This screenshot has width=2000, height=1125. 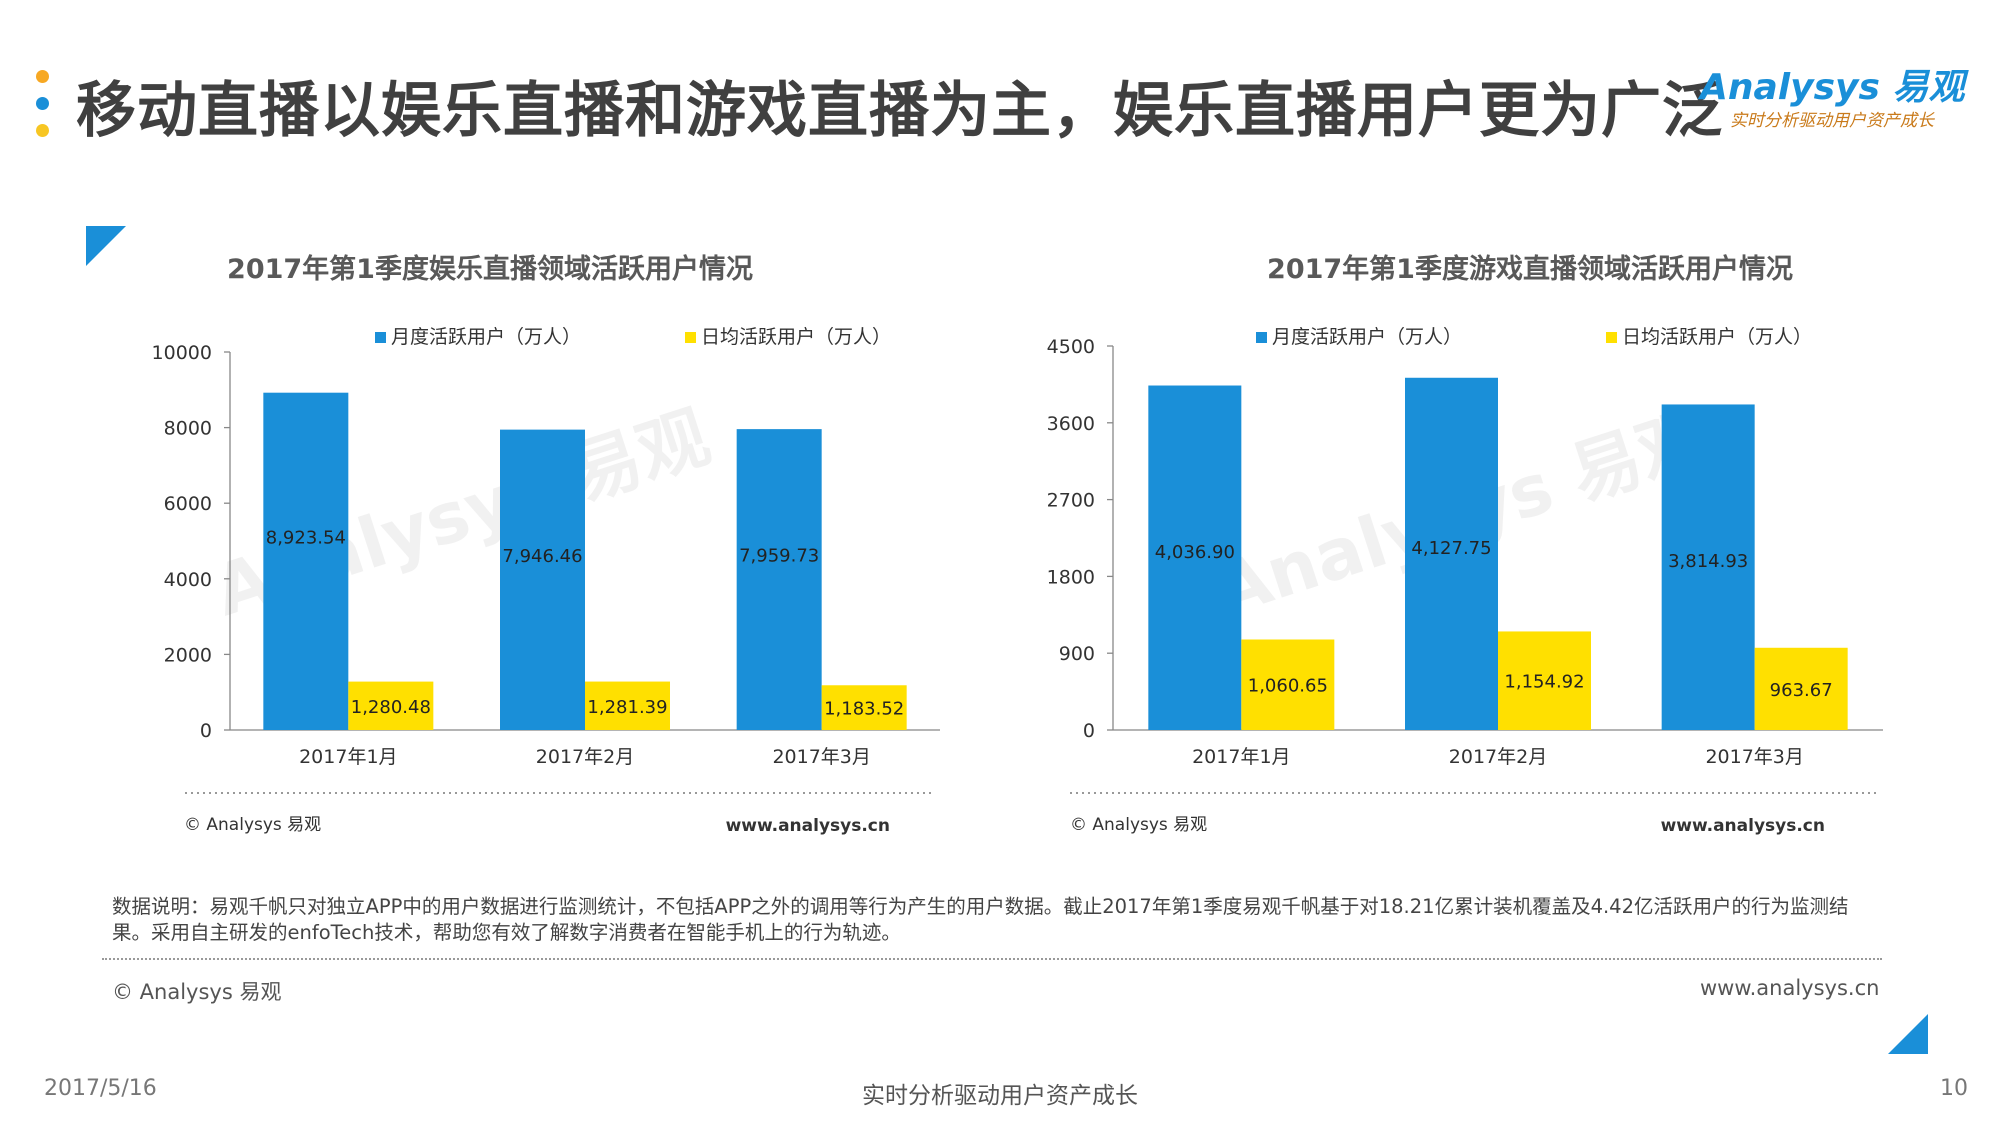 What do you see at coordinates (188, 655) in the screenshot?
I see `y-tick-label: 2000` at bounding box center [188, 655].